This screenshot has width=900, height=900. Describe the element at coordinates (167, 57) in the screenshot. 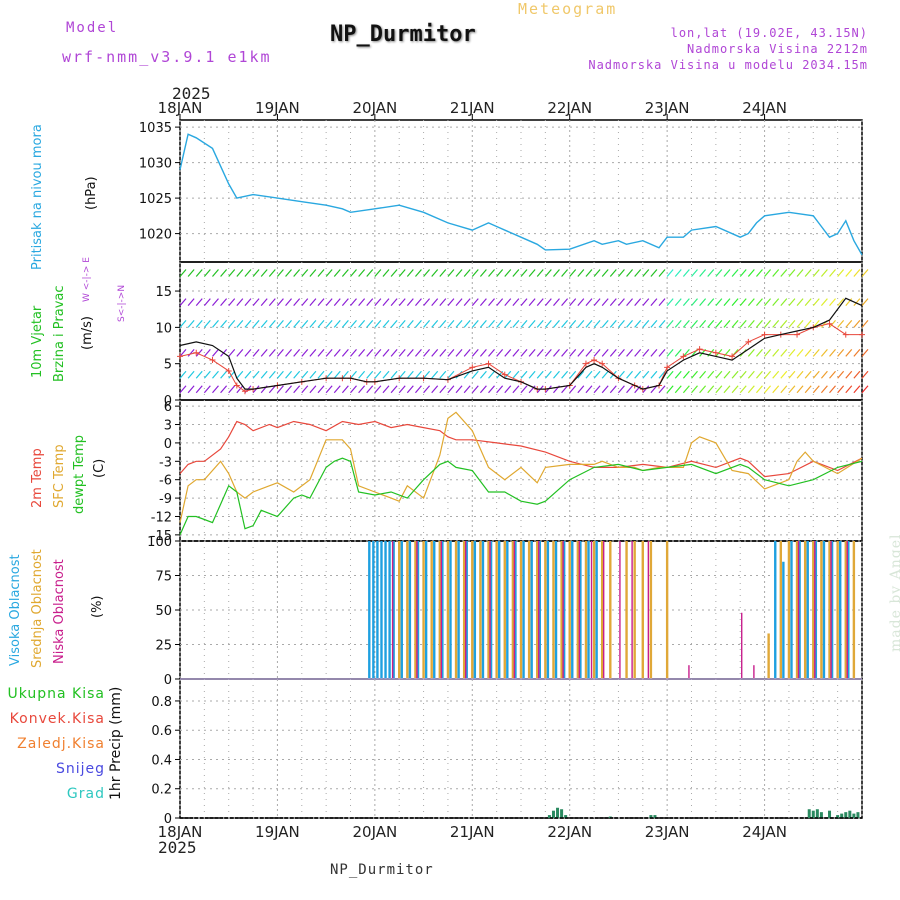

I see `model-name: wrf-nmm_v3.9.1 e1km` at that location.